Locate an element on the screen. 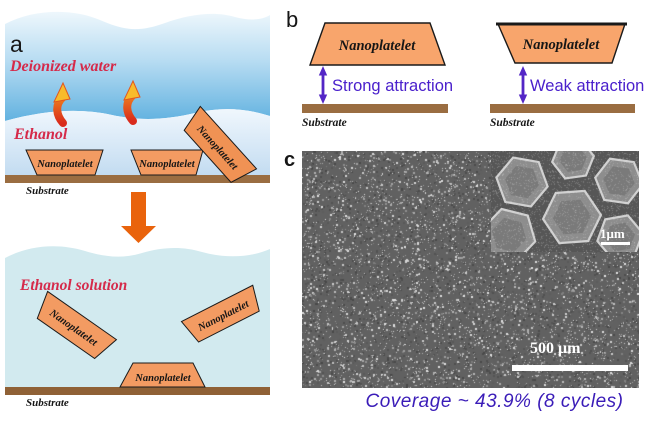 This screenshot has height=427, width=671. nanoplatelet-landed: Nanoplatelet is located at coordinates (162, 375).